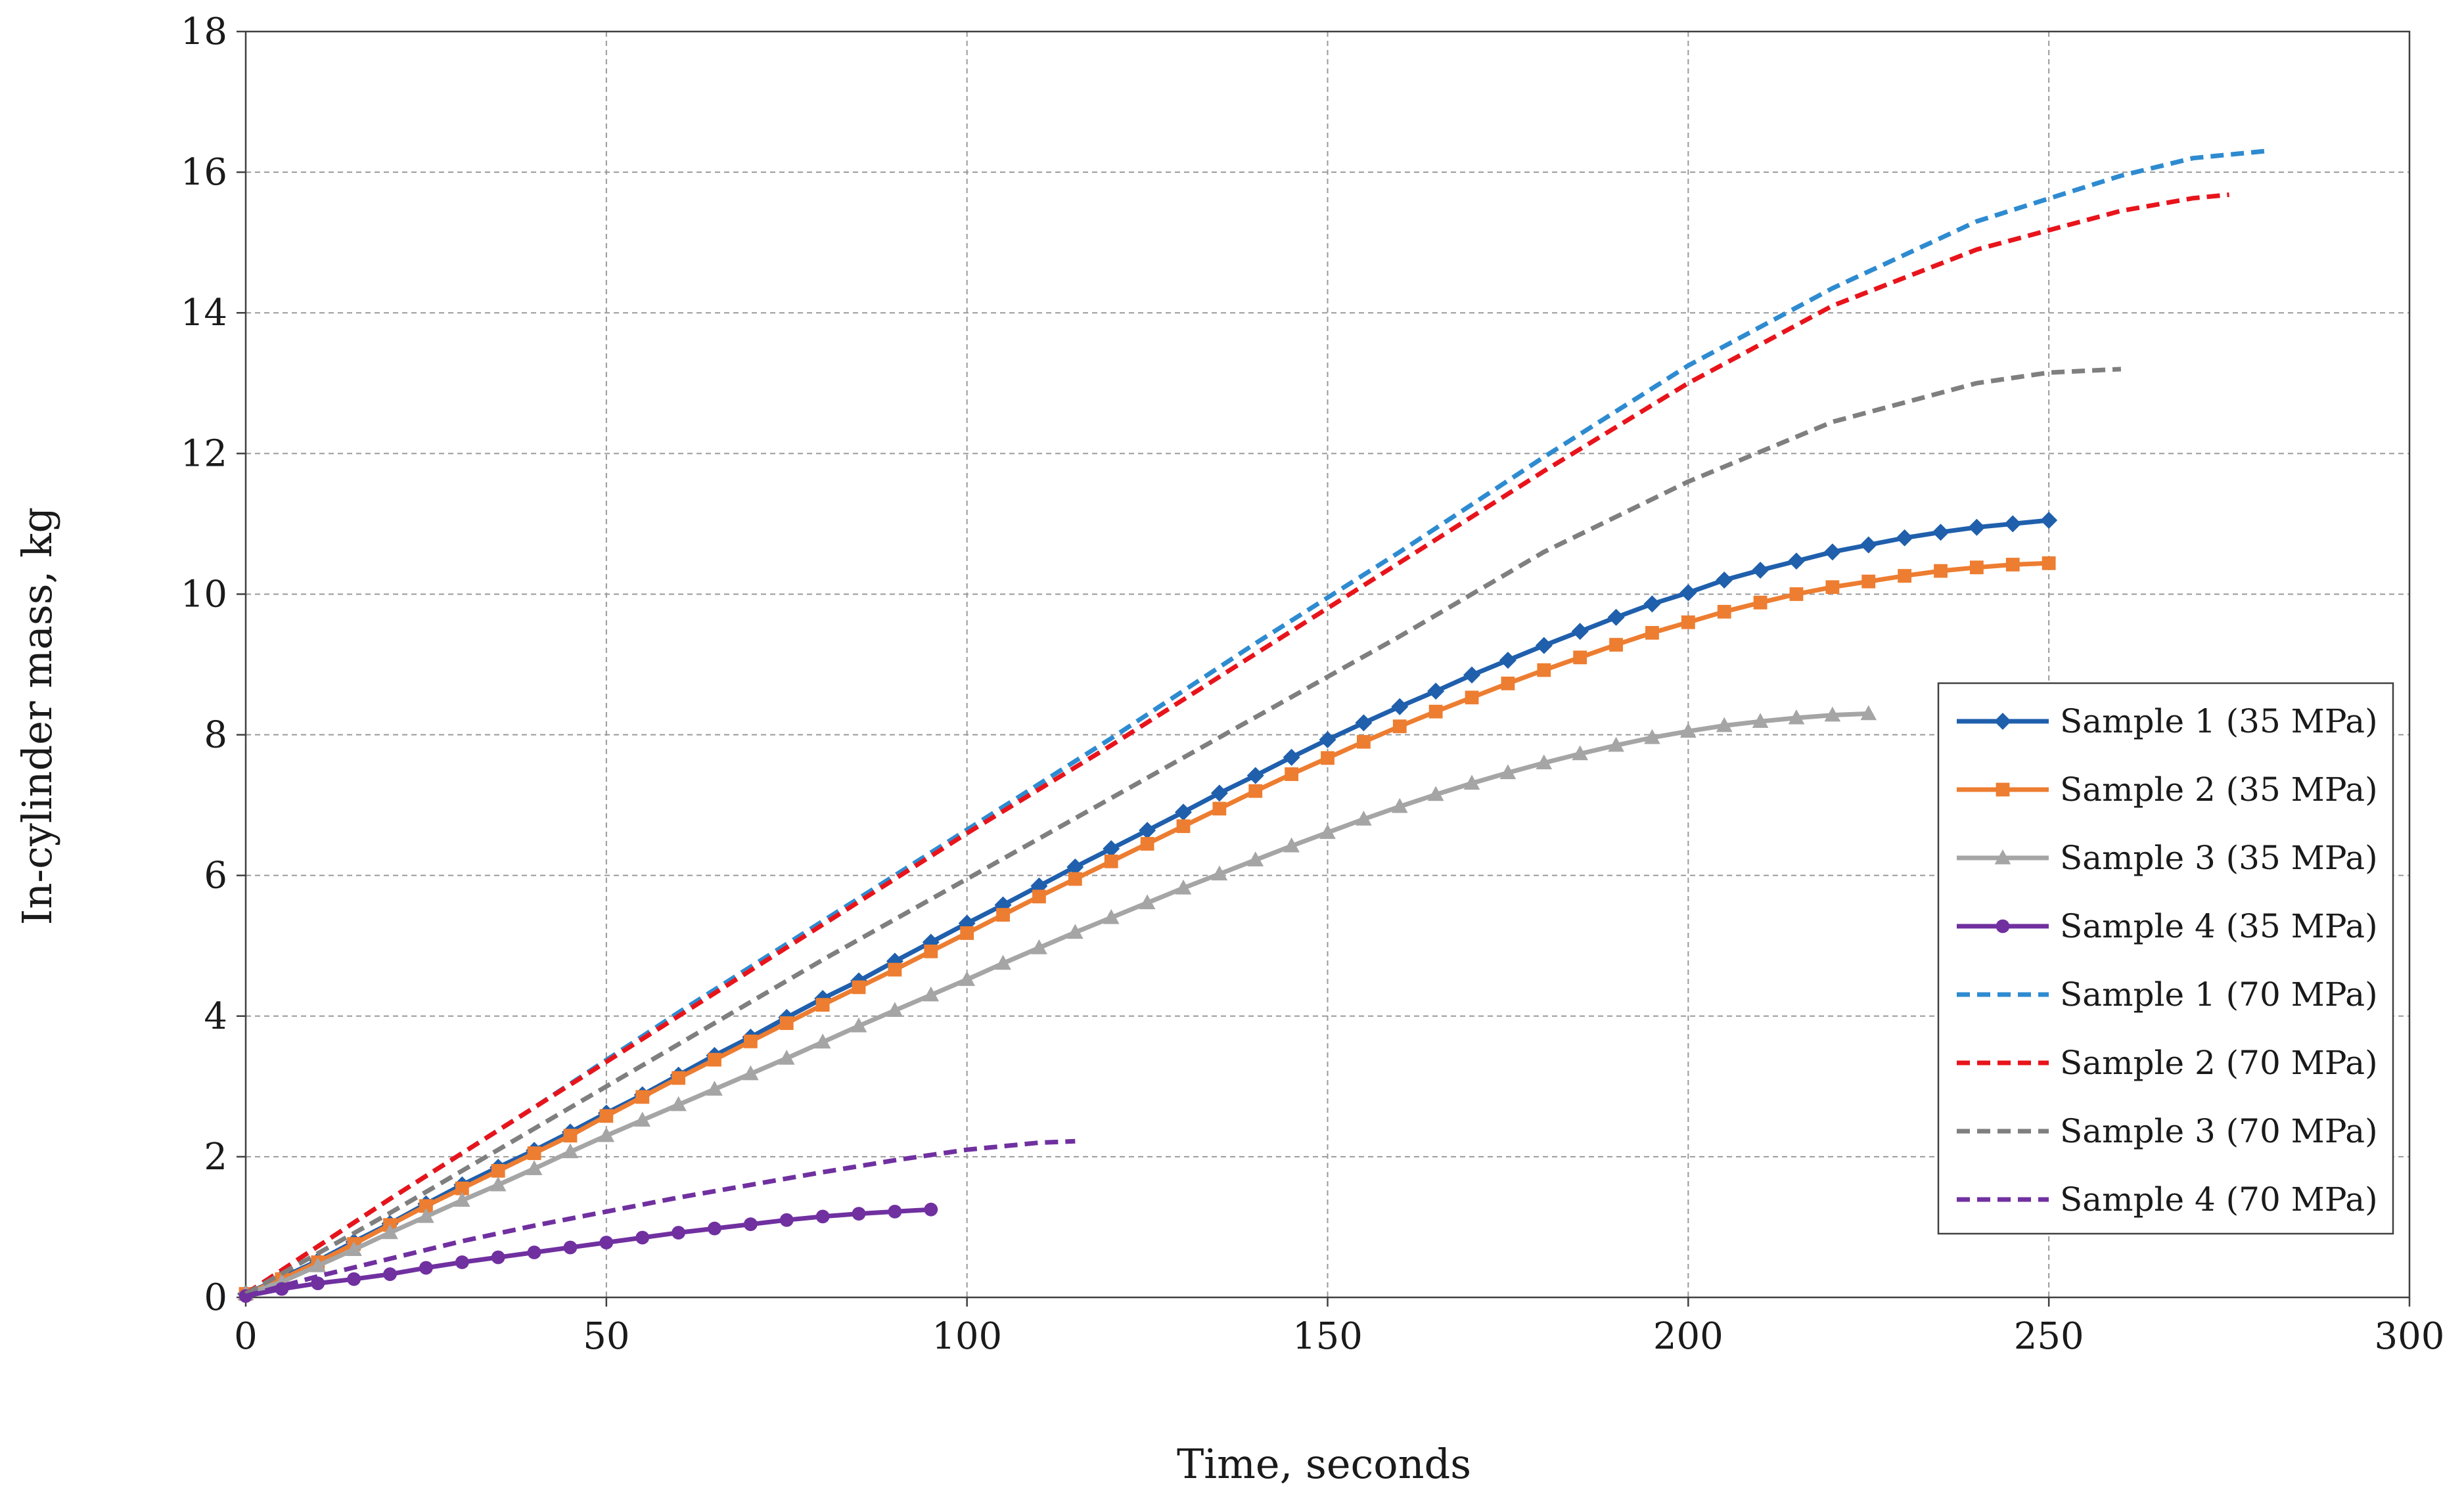  I want to click on legend-item: Sample 1 (70 MPa), so click(2168, 995).